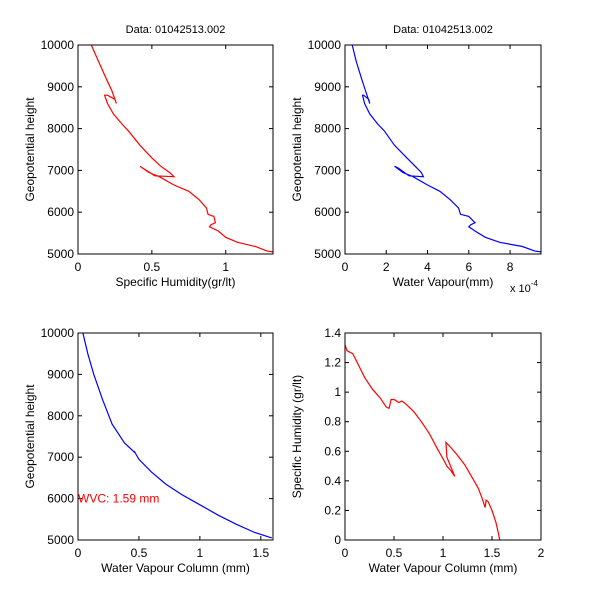 This screenshot has height=615, width=600. What do you see at coordinates (332, 333) in the screenshot?
I see `y-tick-label: 1.4` at bounding box center [332, 333].